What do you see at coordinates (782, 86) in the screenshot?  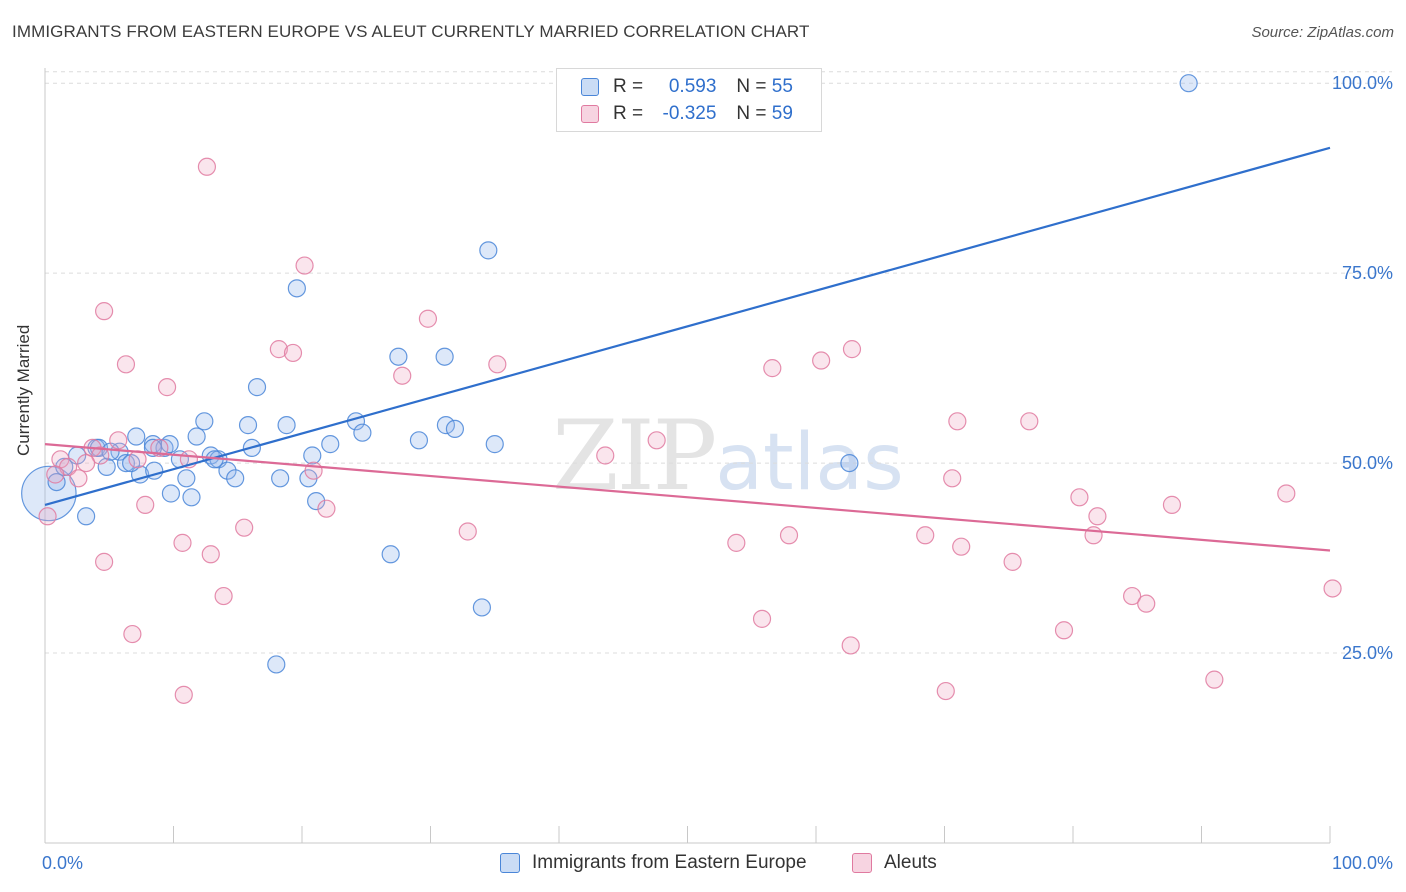 I see `n-value: 55` at bounding box center [782, 86].